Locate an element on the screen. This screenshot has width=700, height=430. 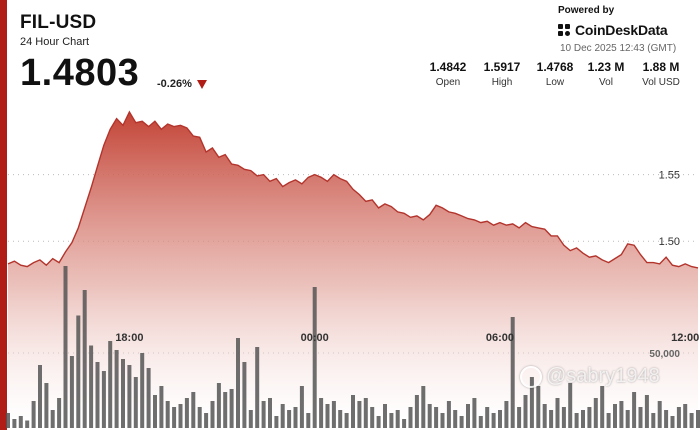
stat-value: 1.4842 is located at coordinates (448, 67).